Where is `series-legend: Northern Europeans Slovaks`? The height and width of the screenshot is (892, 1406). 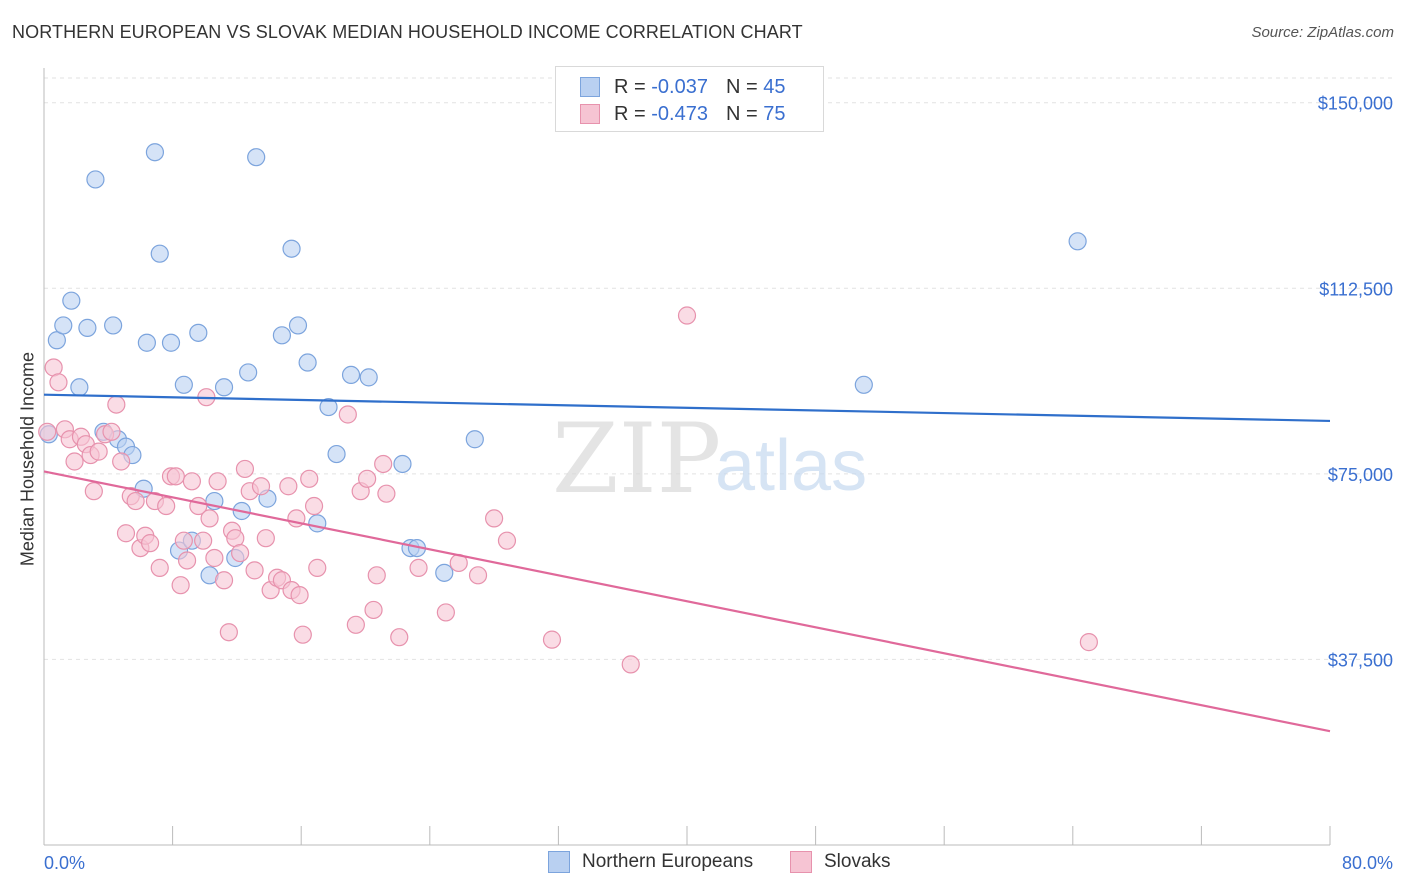 series-legend: Northern Europeans Slovaks is located at coordinates (703, 864).